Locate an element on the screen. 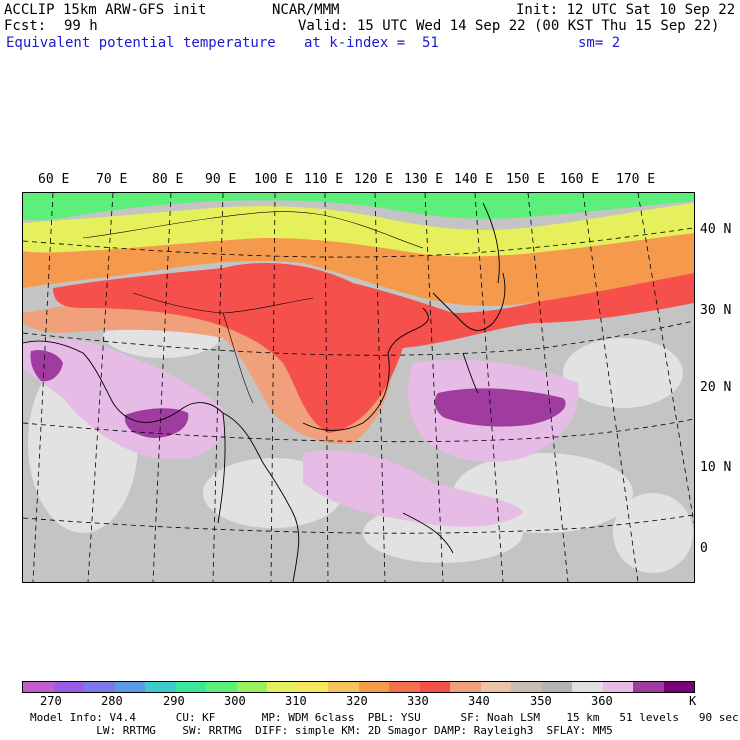  lon-label: 100 E is located at coordinates (274, 179).